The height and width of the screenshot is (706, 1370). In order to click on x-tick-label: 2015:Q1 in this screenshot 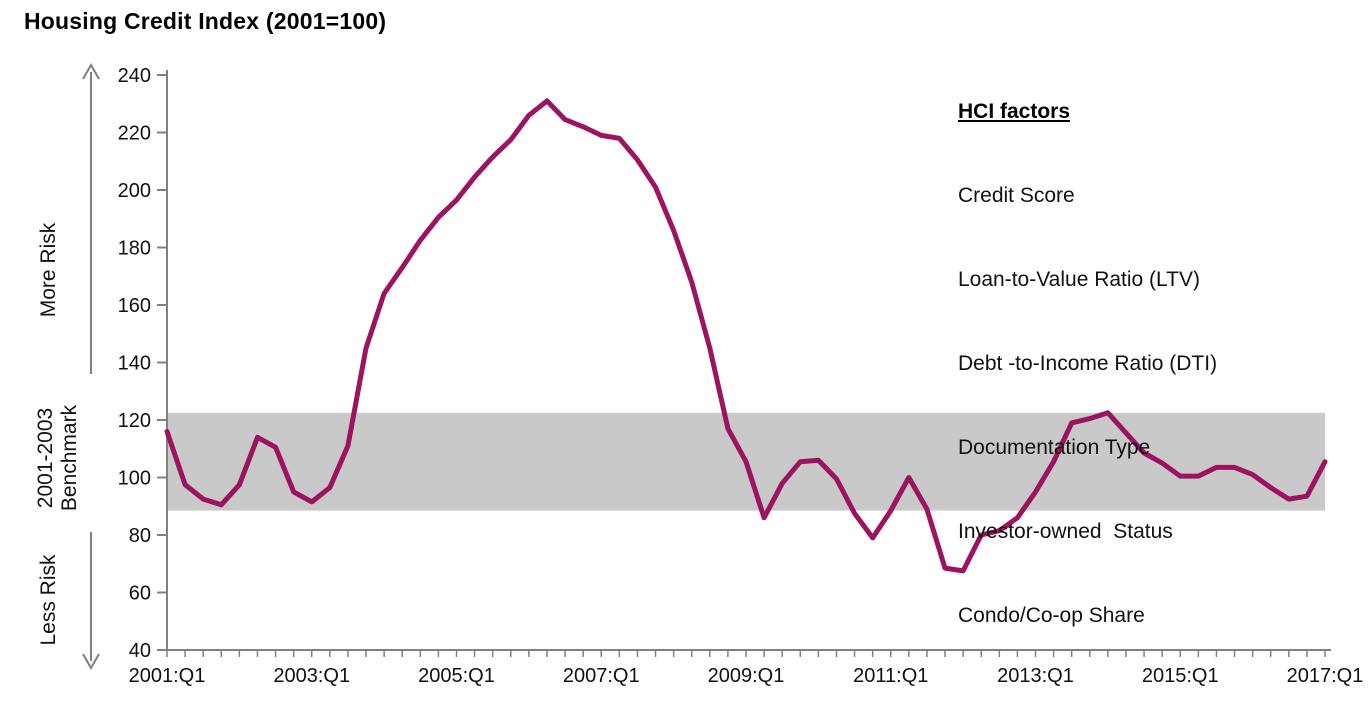, I will do `click(1180, 676)`.